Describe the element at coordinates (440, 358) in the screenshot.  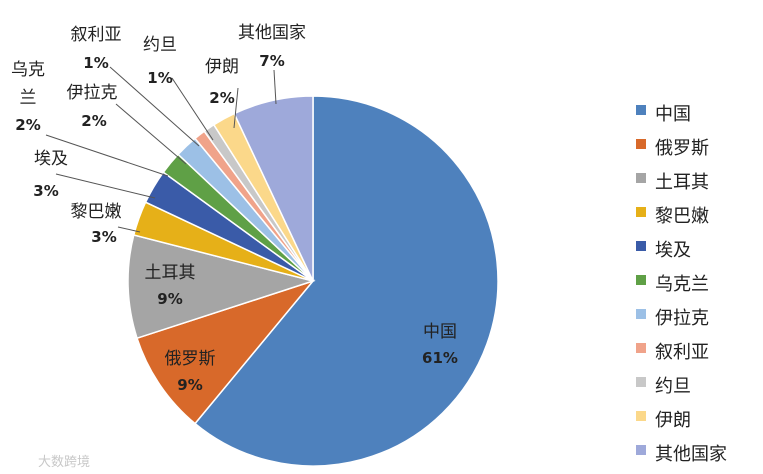
I see `slice-value-label: 61%` at that location.